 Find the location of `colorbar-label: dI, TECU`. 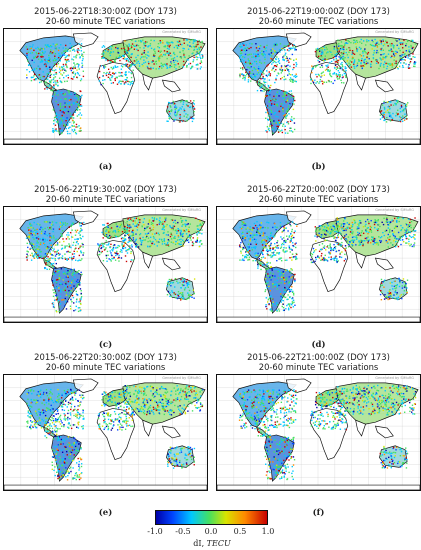

colorbar-label: dI, TECU is located at coordinates (212, 543).